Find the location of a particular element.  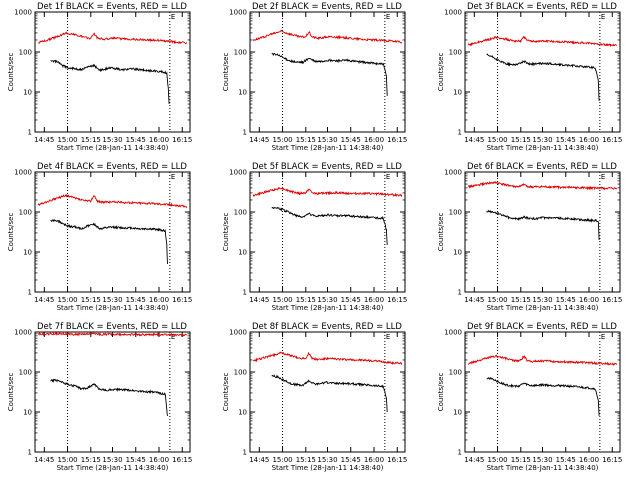

panel-title: Det 3f BLACK = Events, RED = LLD is located at coordinates (542, 7).